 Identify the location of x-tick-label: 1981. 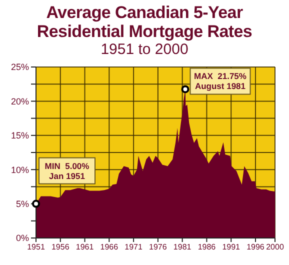
(182, 247).